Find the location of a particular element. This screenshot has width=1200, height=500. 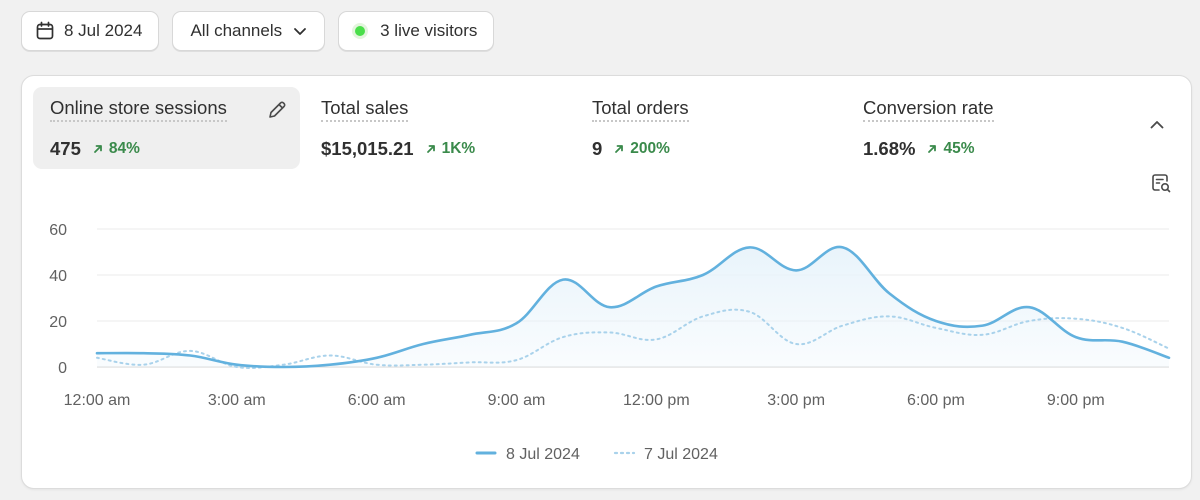

metric-label: Online store sessions is located at coordinates (138, 109).